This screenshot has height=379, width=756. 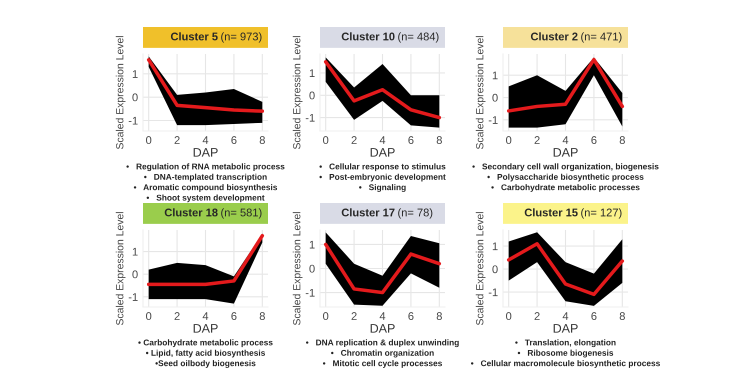 What do you see at coordinates (241, 213) in the screenshot?
I see `chart-subtitle: (n= 581)` at bounding box center [241, 213].